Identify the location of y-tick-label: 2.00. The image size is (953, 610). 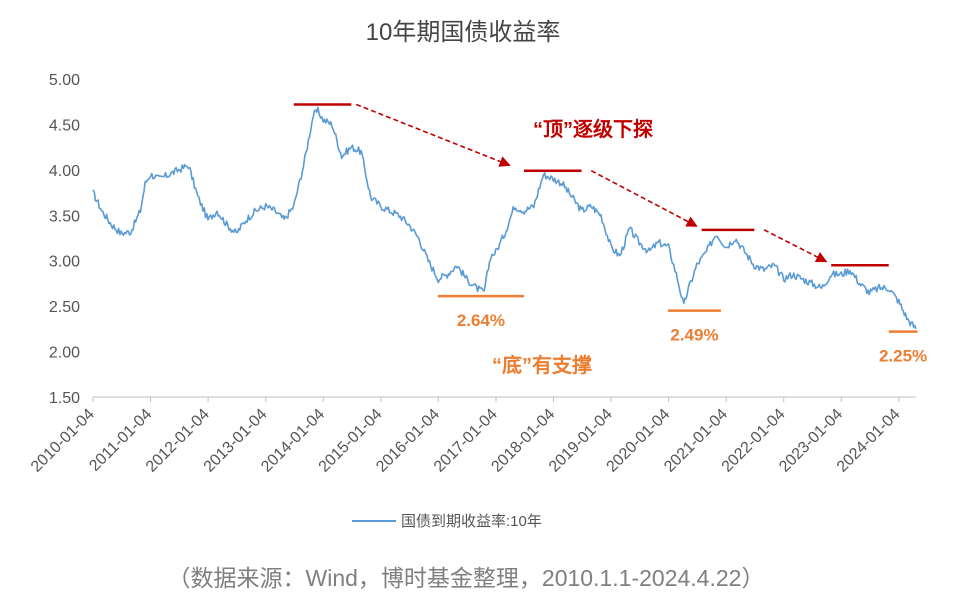
(64, 353).